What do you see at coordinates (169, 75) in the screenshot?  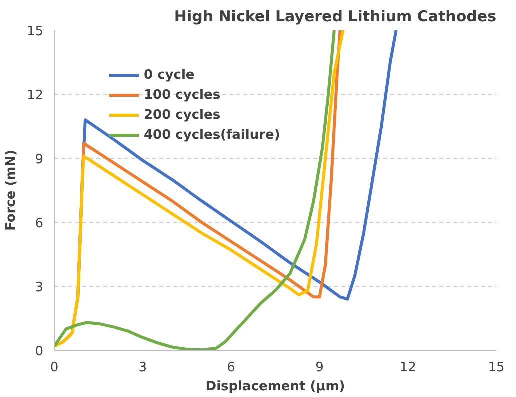 I see `legend-label: 0 cycle` at bounding box center [169, 75].